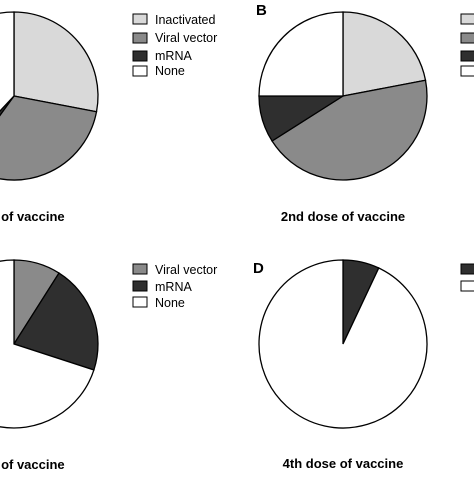 The height and width of the screenshot is (479, 474). What do you see at coordinates (140, 38) in the screenshot?
I see `legend-swatch-viral-vector` at bounding box center [140, 38].